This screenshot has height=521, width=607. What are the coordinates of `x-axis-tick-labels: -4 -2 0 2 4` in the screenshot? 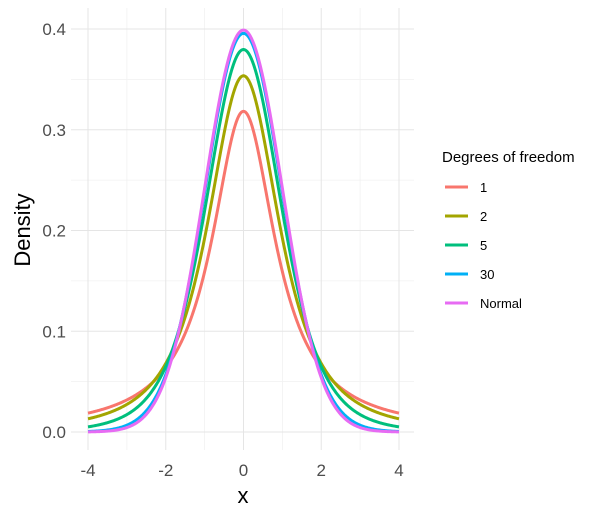 It's located at (241, 470).